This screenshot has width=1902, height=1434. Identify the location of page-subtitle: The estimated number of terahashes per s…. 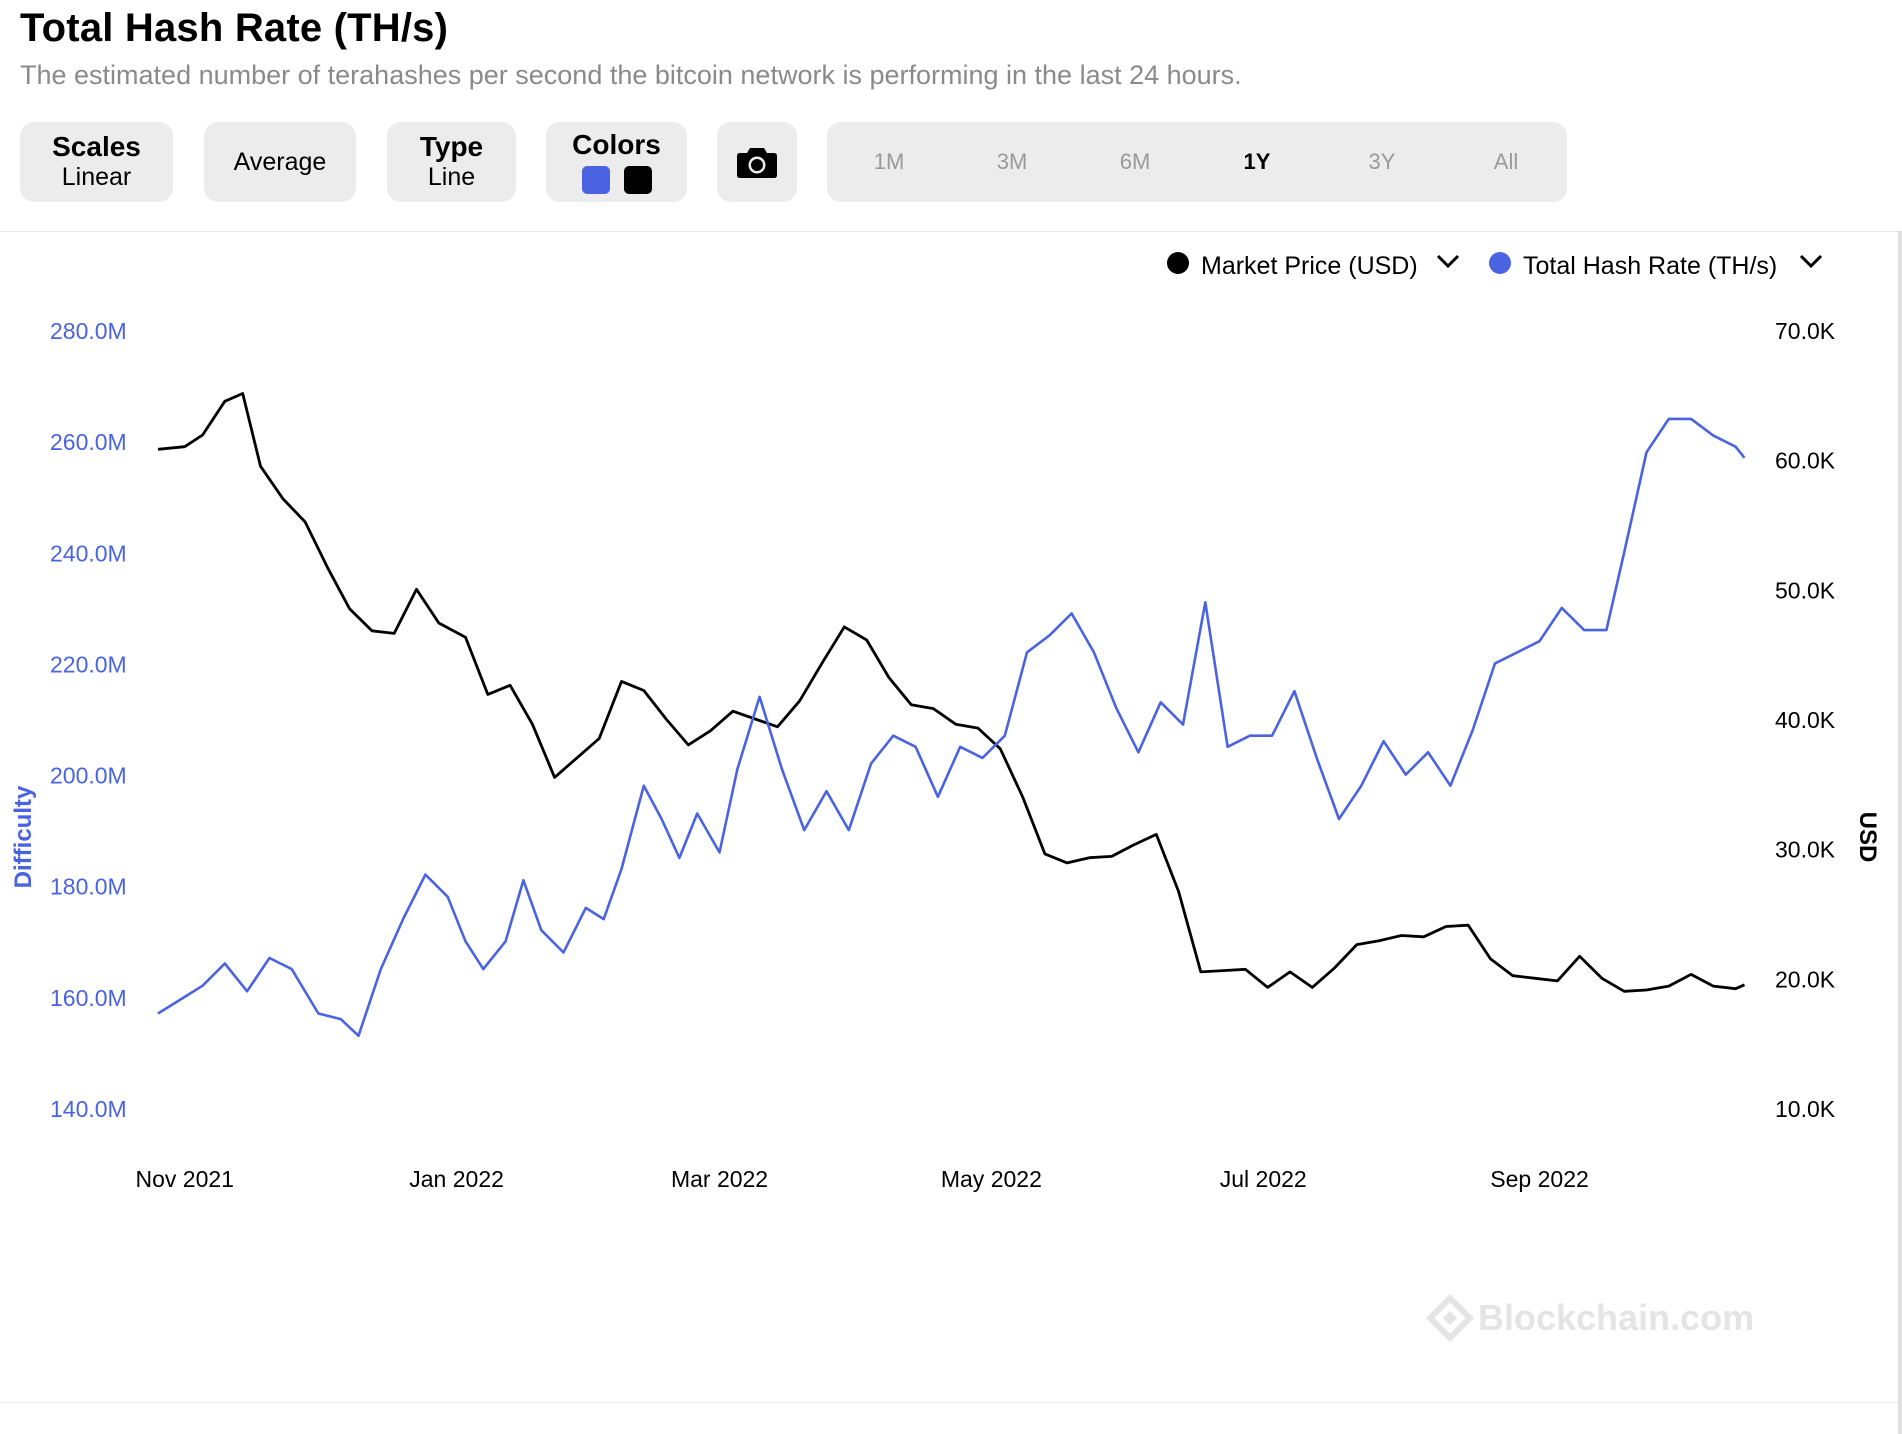
(631, 75).